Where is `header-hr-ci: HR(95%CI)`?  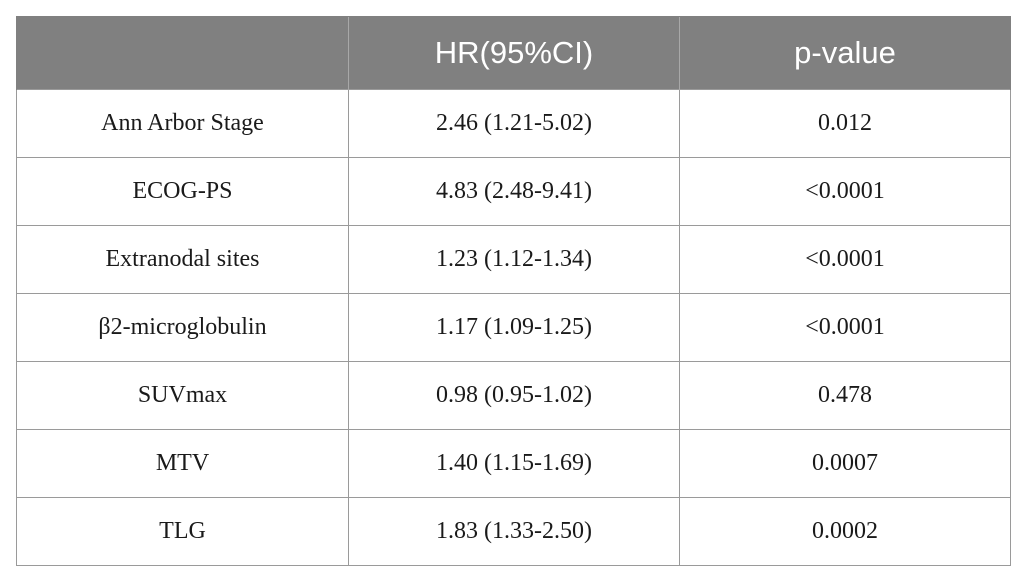 header-hr-ci: HR(95%CI) is located at coordinates (514, 53).